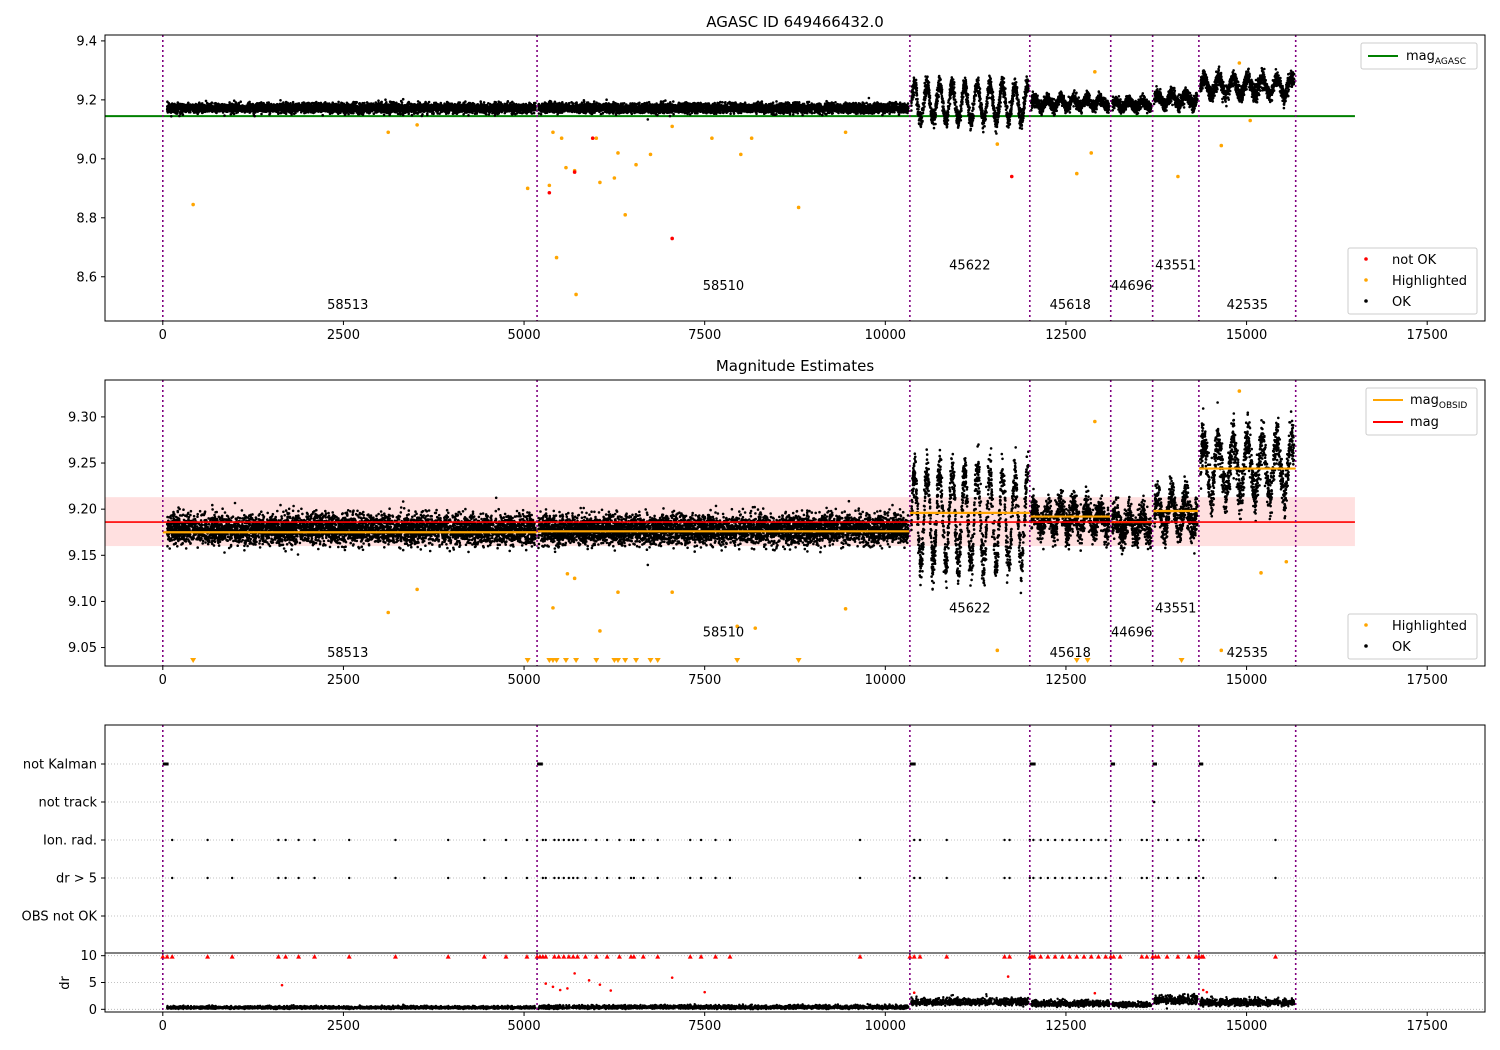 Image resolution: width=1500 pixels, height=1050 pixels. What do you see at coordinates (65, 983) in the screenshot?
I see `dr-axis-label: dr` at bounding box center [65, 983].